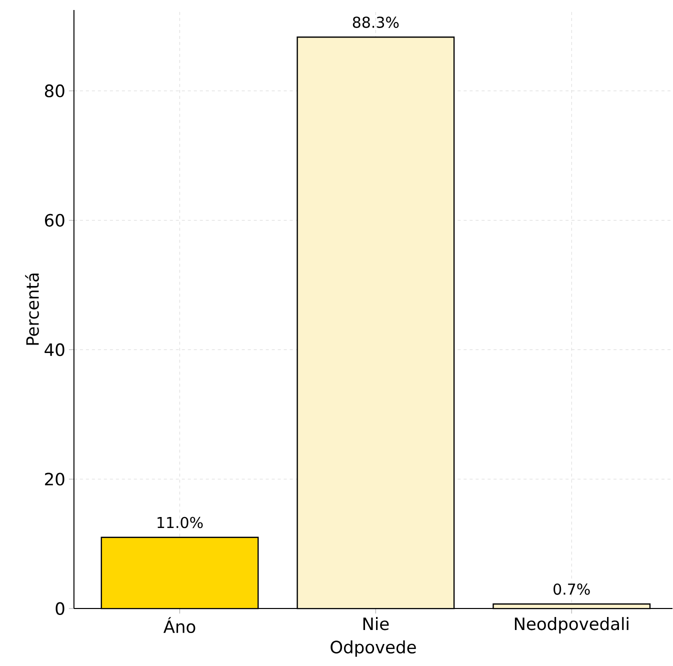 This screenshot has height=666, width=673. I want to click on data-label: 0.7%, so click(572, 590).